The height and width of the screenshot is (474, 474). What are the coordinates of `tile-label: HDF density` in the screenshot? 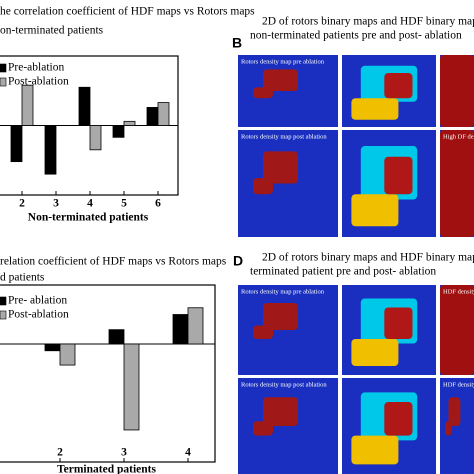 It's located at (458, 384).